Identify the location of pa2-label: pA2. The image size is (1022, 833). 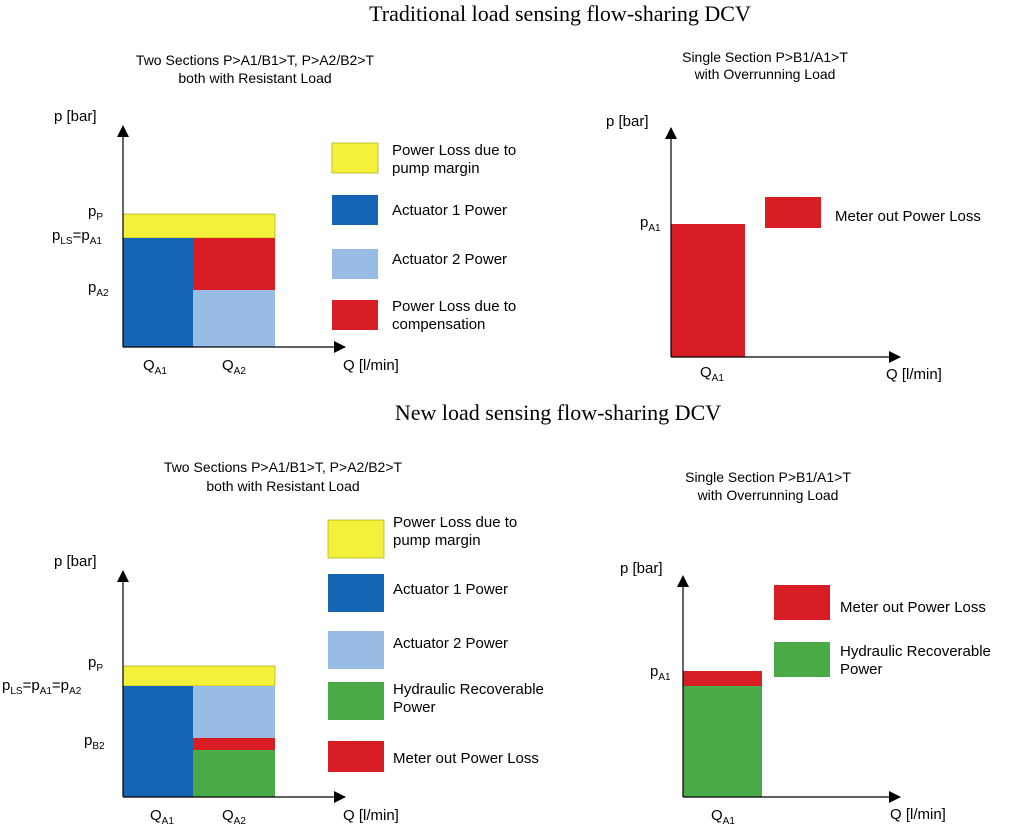
(98, 289).